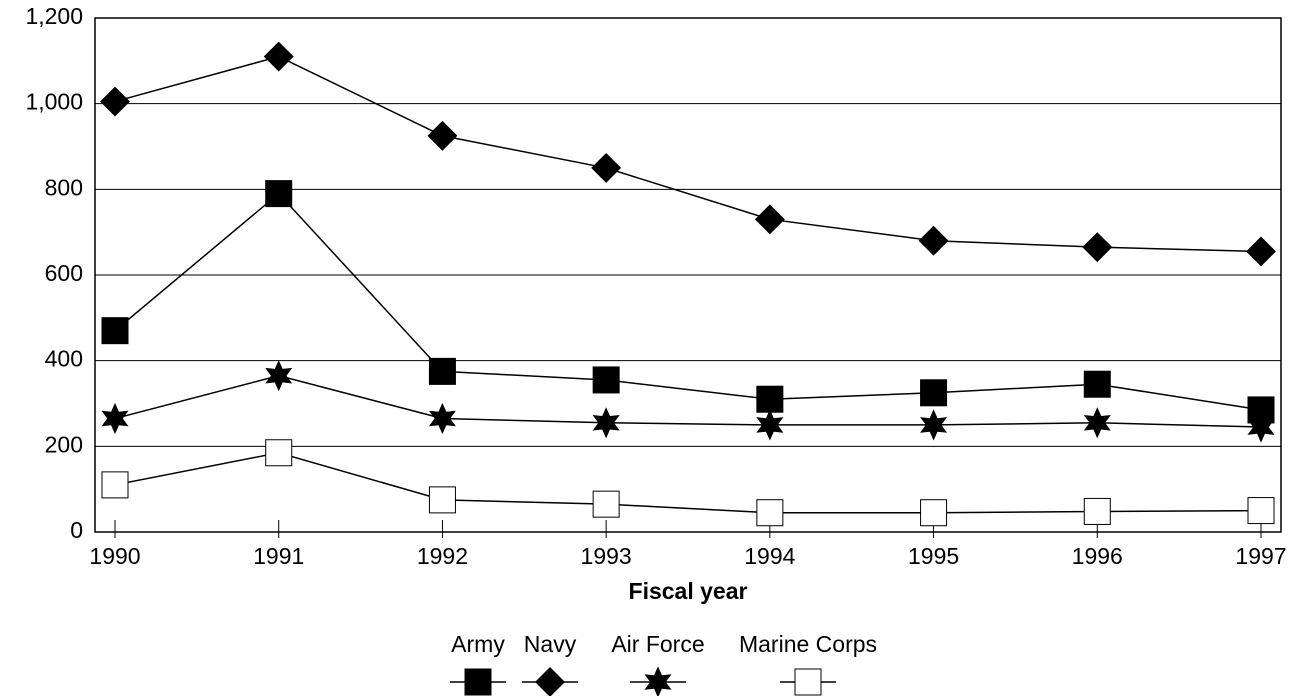 The image size is (1295, 696). What do you see at coordinates (278, 556) in the screenshot?
I see `x-tick-label: 1991` at bounding box center [278, 556].